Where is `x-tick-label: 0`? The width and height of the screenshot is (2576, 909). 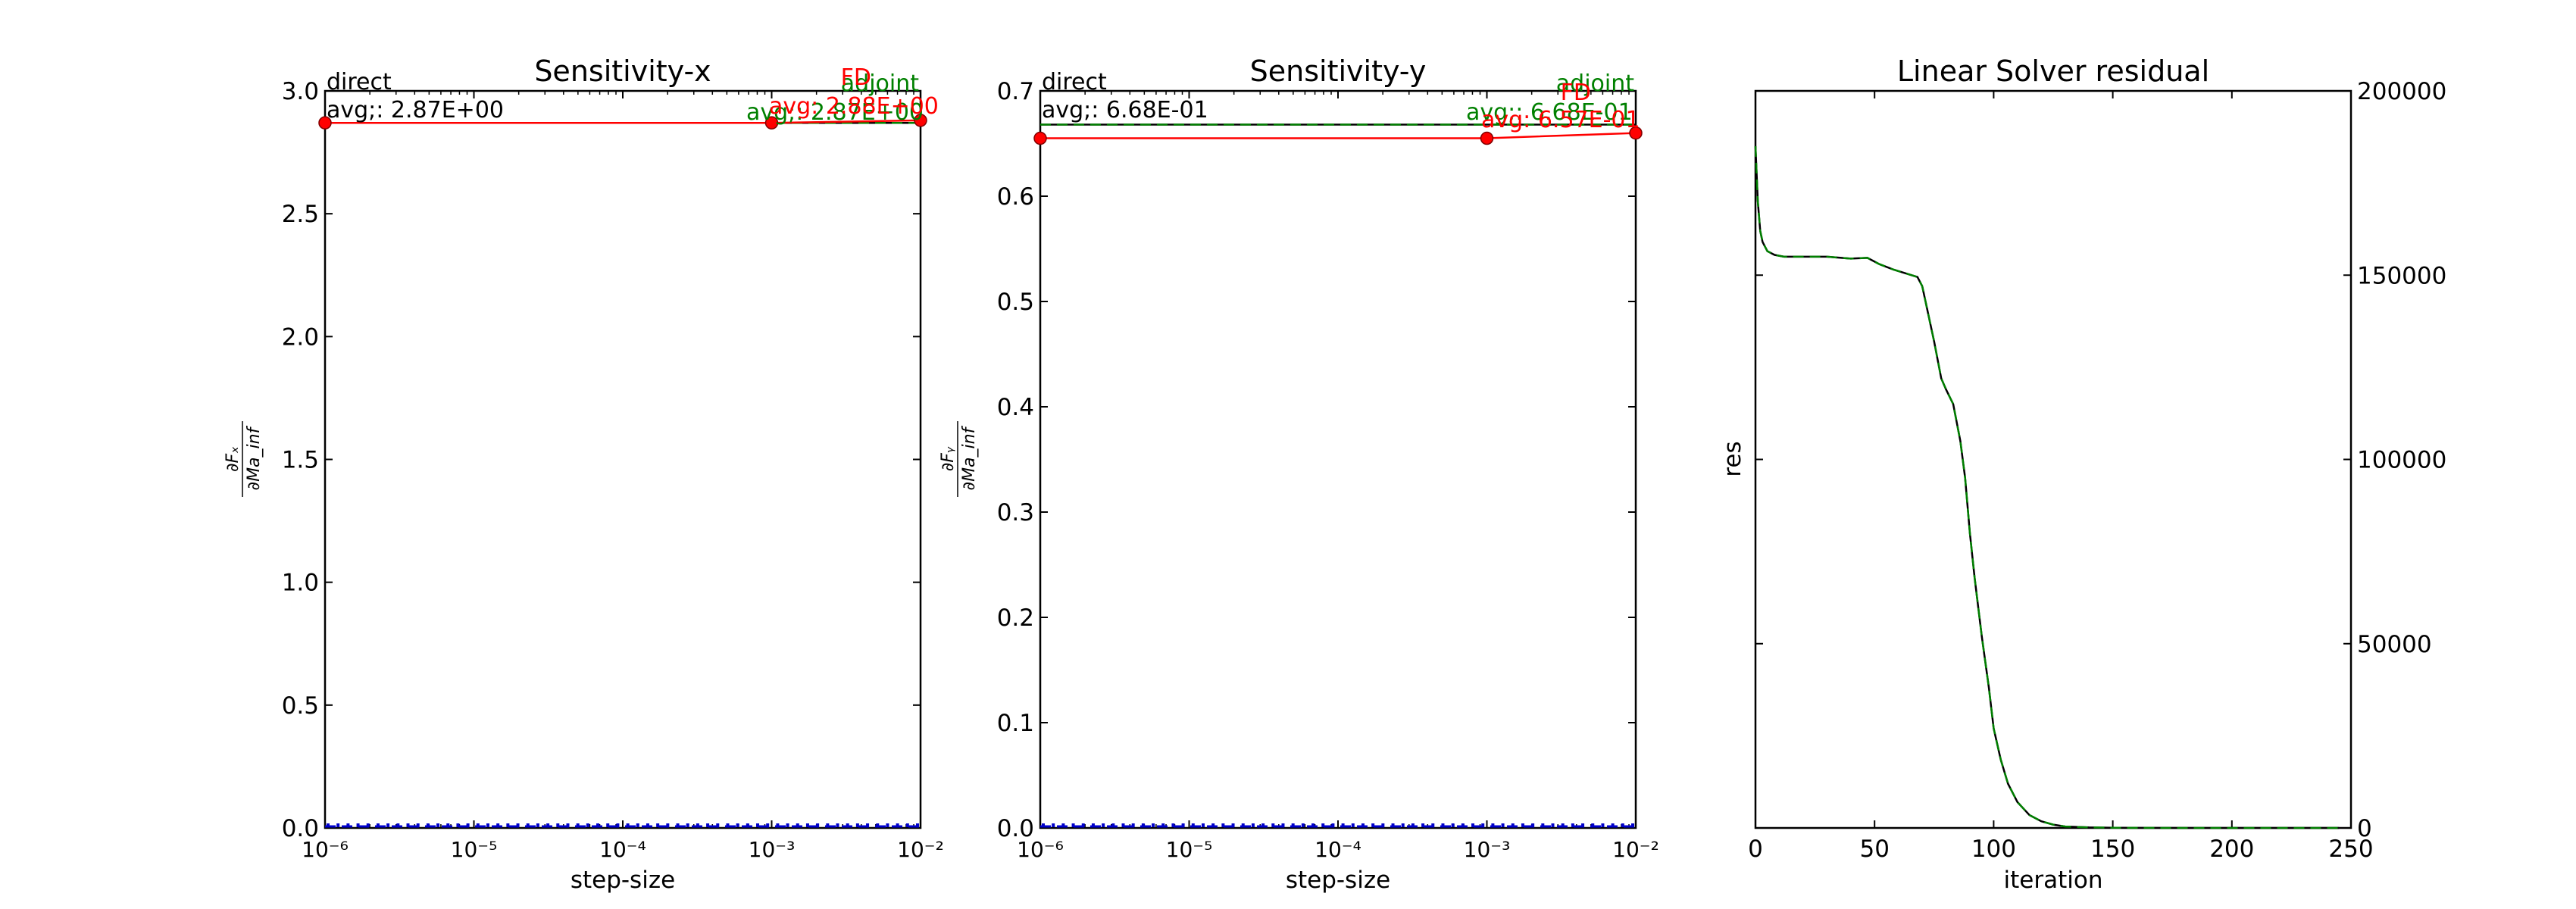
x-tick-label: 0 is located at coordinates (1756, 849).